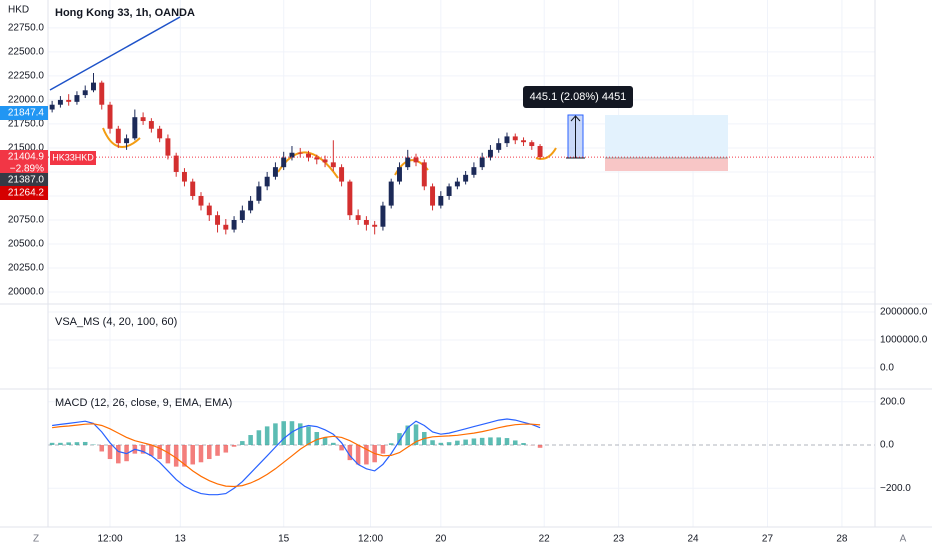  I want to click on y-tick-label: −200.0, so click(895, 488).